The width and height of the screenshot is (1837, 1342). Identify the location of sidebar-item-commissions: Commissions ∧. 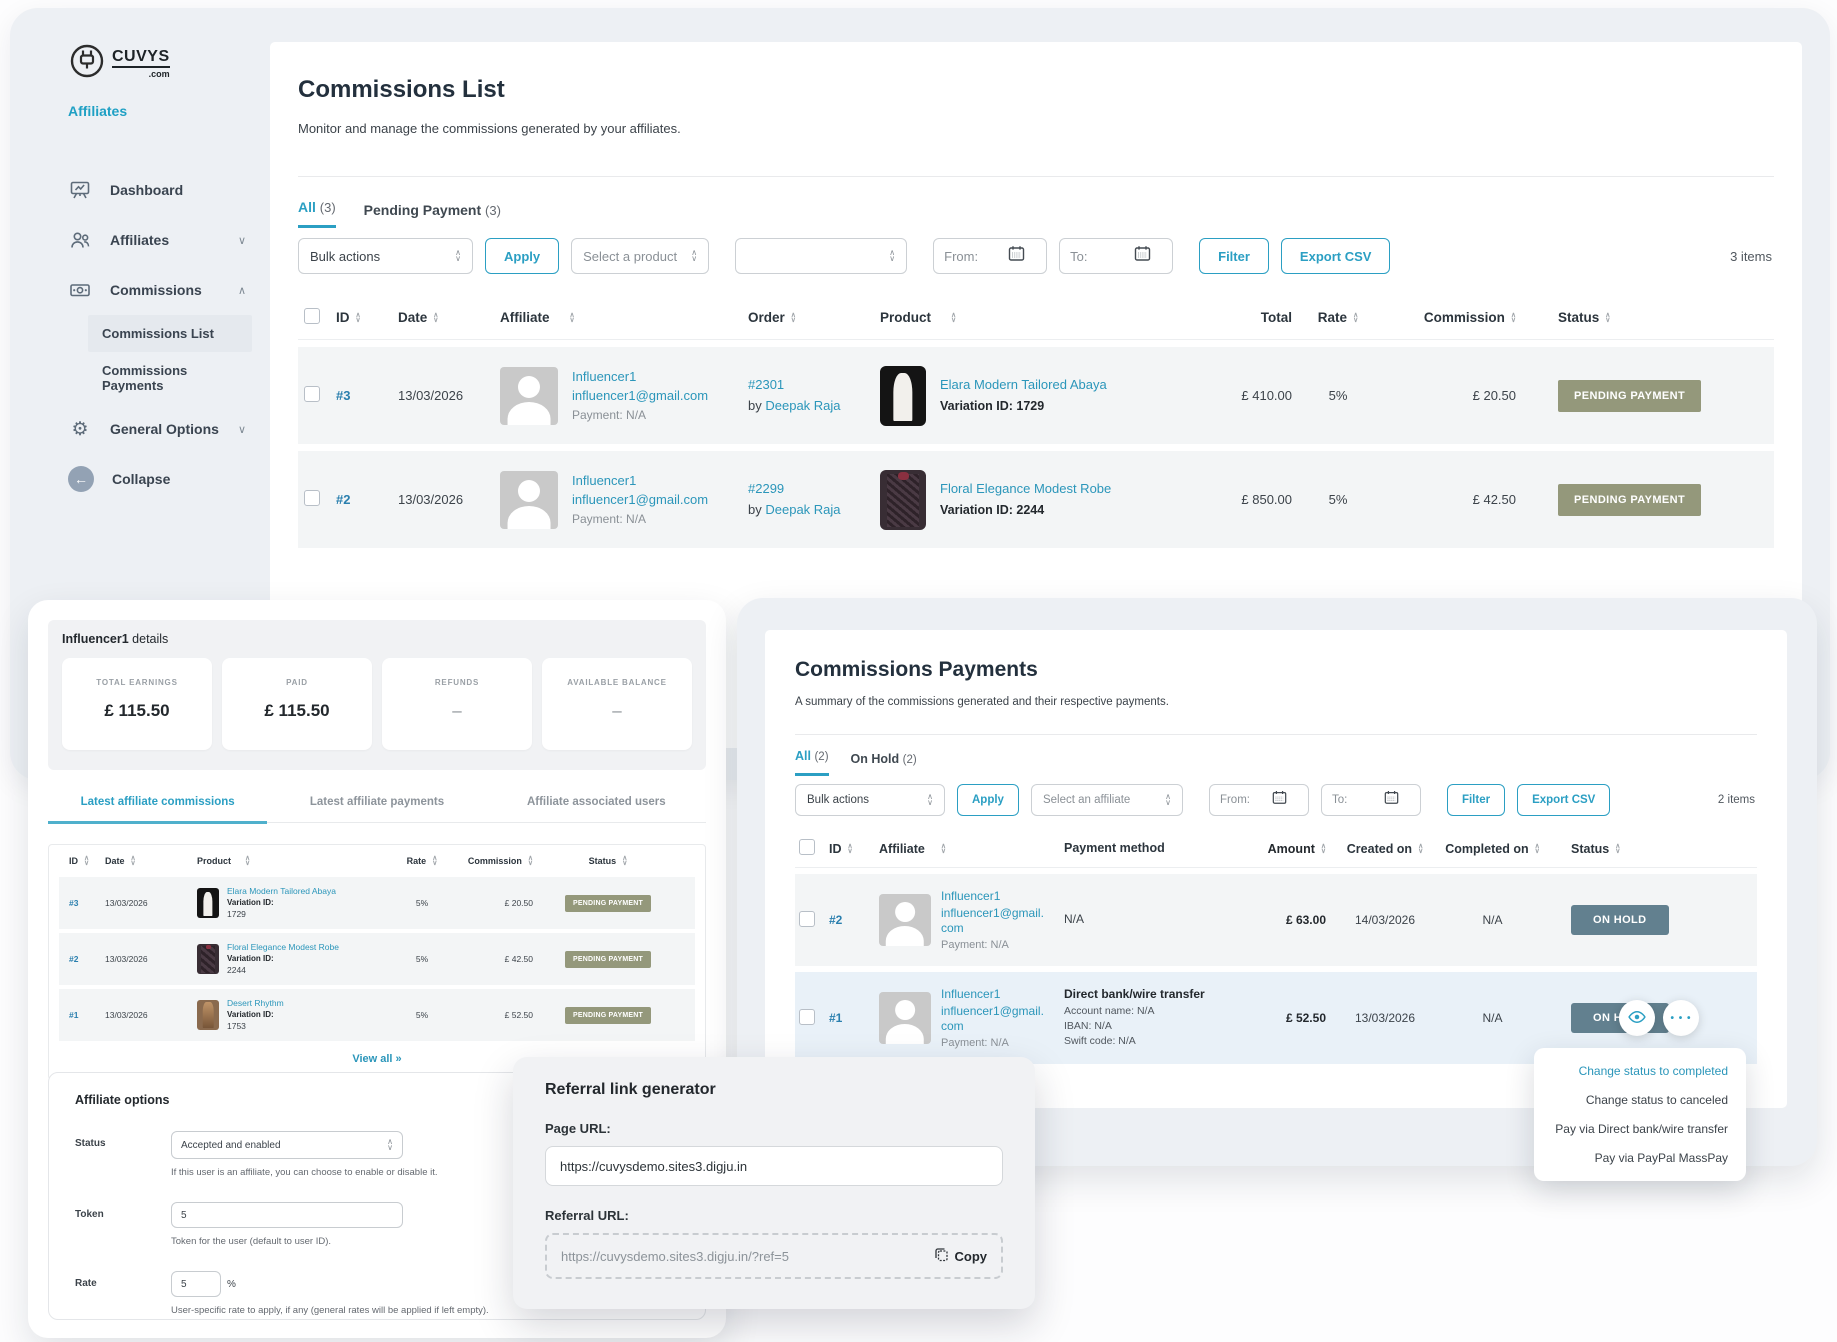
(157, 290).